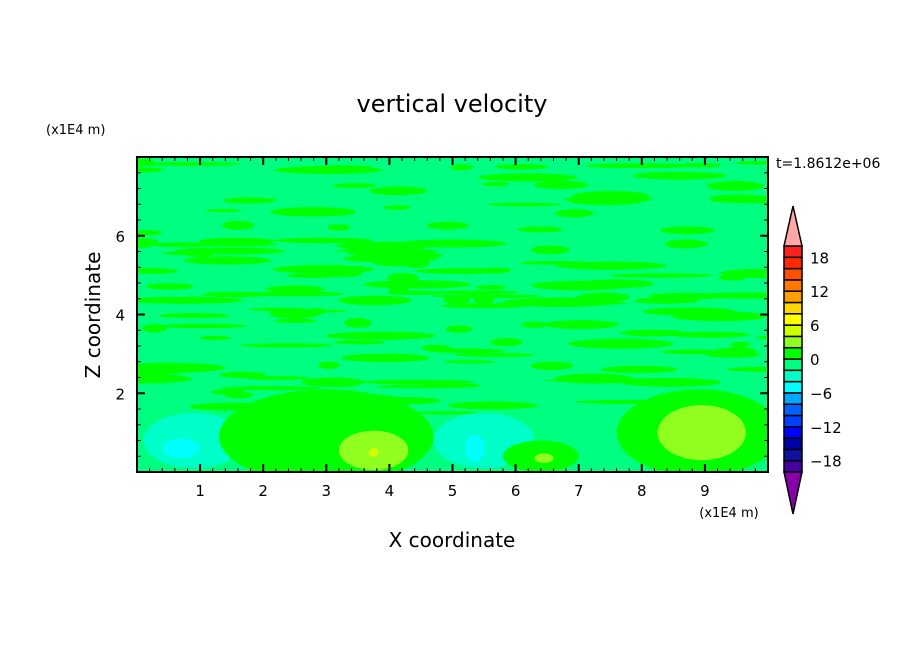 This screenshot has height=654, width=904. Describe the element at coordinates (516, 491) in the screenshot. I see `x-tick-label: 6` at that location.